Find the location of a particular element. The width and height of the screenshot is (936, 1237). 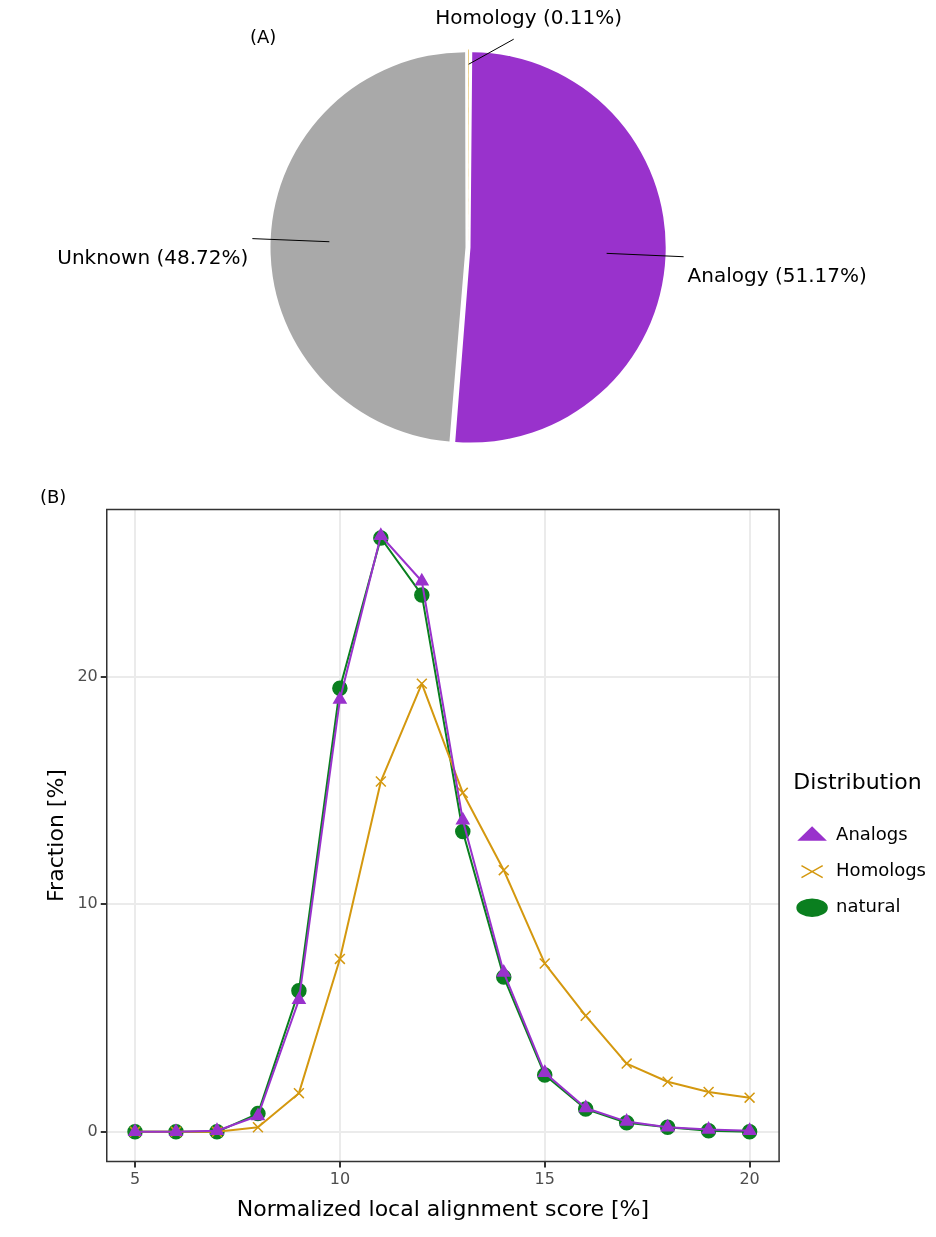

chart-title: (B) is located at coordinates (53, 497).